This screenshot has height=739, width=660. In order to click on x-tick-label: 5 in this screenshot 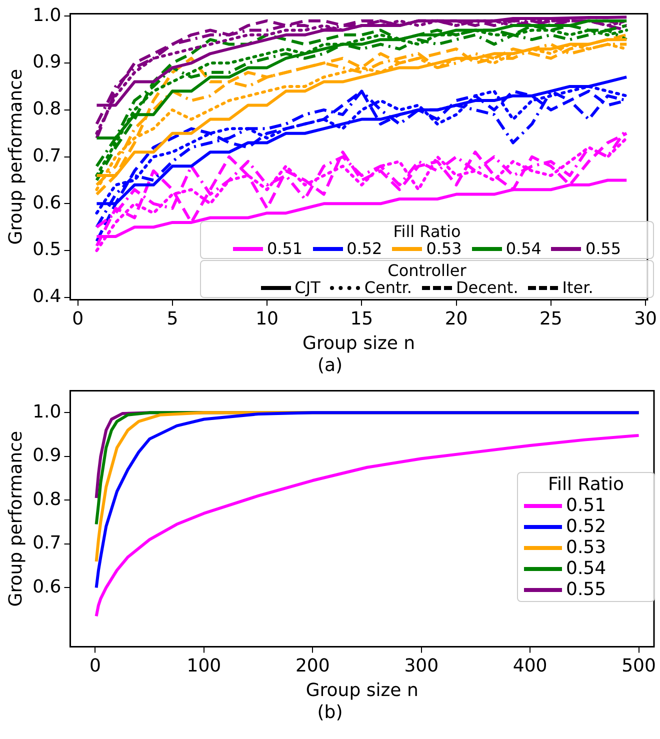, I will do `click(172, 319)`.